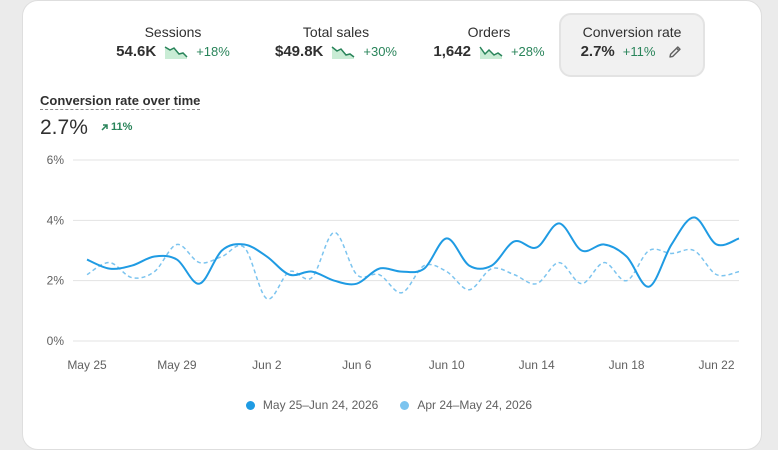  I want to click on chart-title: Conversion rate over time, so click(120, 101).